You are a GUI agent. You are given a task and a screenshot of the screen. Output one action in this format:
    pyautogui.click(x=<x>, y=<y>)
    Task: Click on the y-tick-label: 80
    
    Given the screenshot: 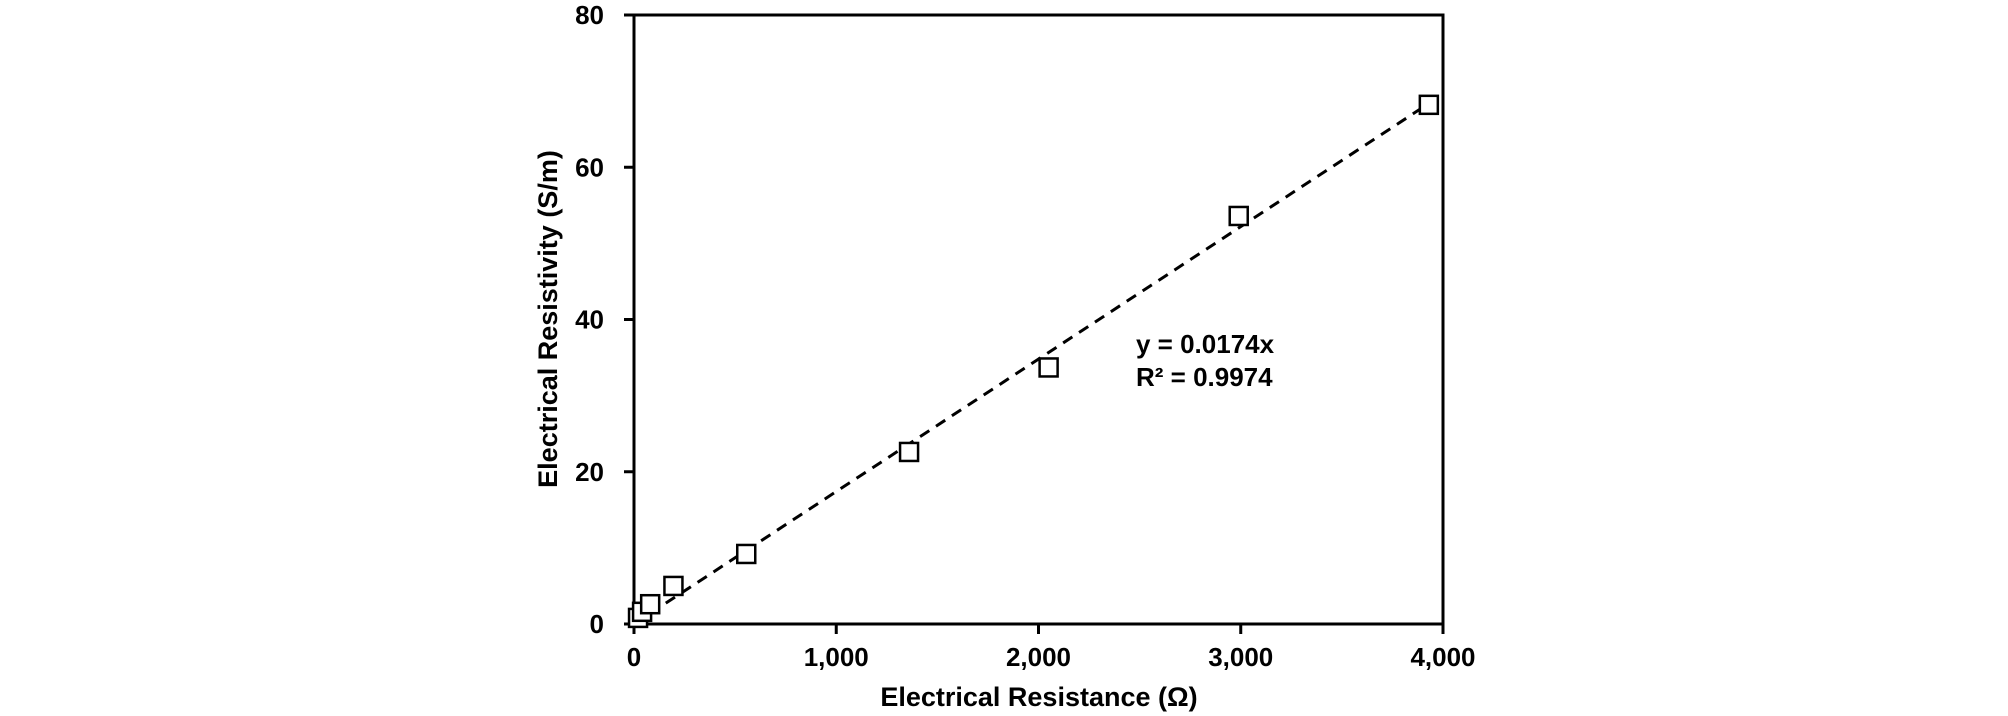 What is the action you would take?
    pyautogui.click(x=589, y=15)
    